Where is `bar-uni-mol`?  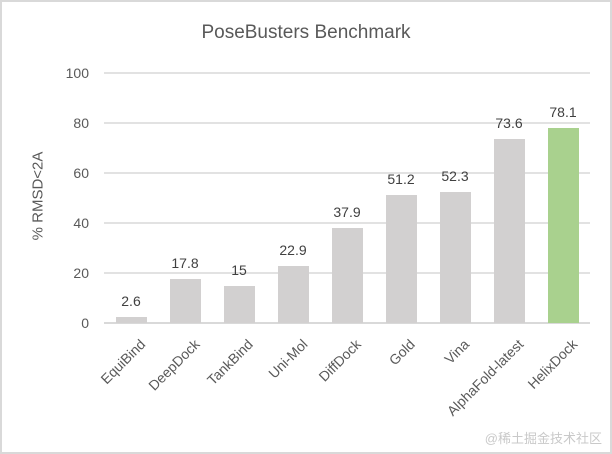 bar-uni-mol is located at coordinates (293, 294).